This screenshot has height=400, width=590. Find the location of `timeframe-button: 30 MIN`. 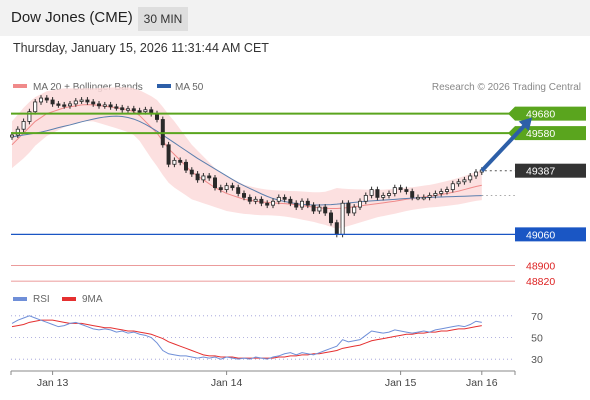

timeframe-button: 30 MIN is located at coordinates (163, 19).